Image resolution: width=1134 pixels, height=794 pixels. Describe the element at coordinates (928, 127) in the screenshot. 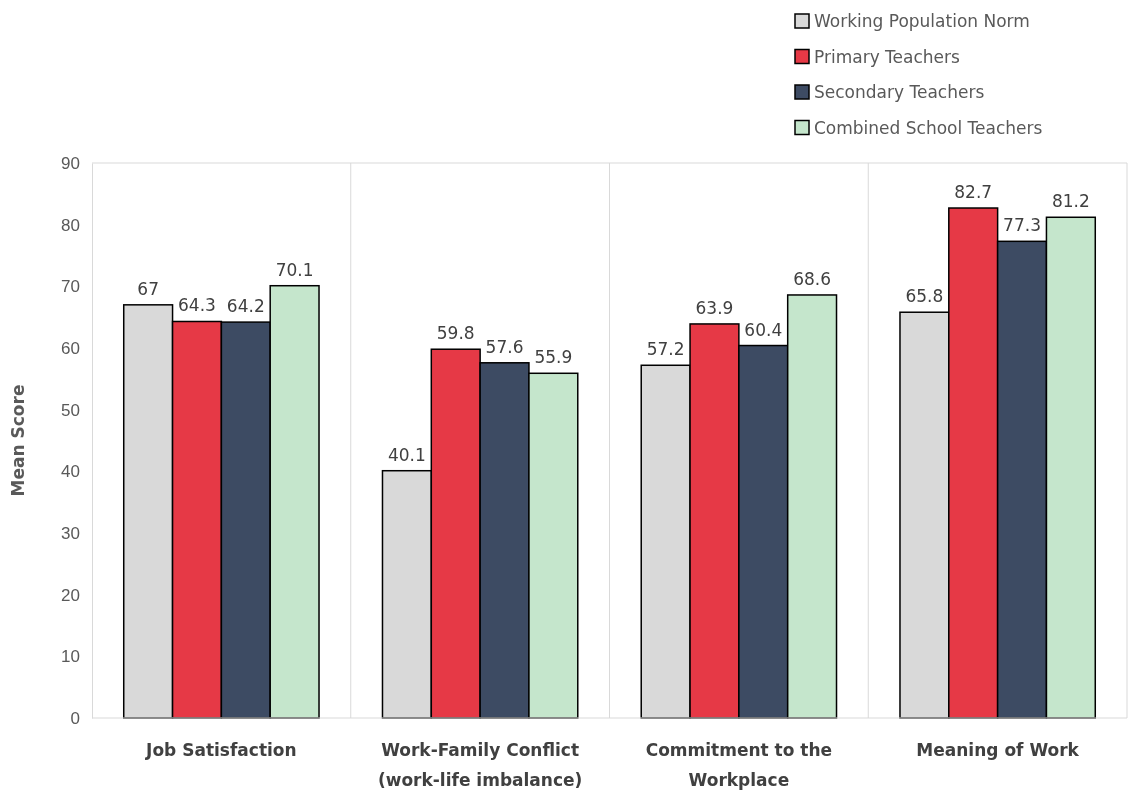

I see `legend-label: Combined School Teachers` at that location.